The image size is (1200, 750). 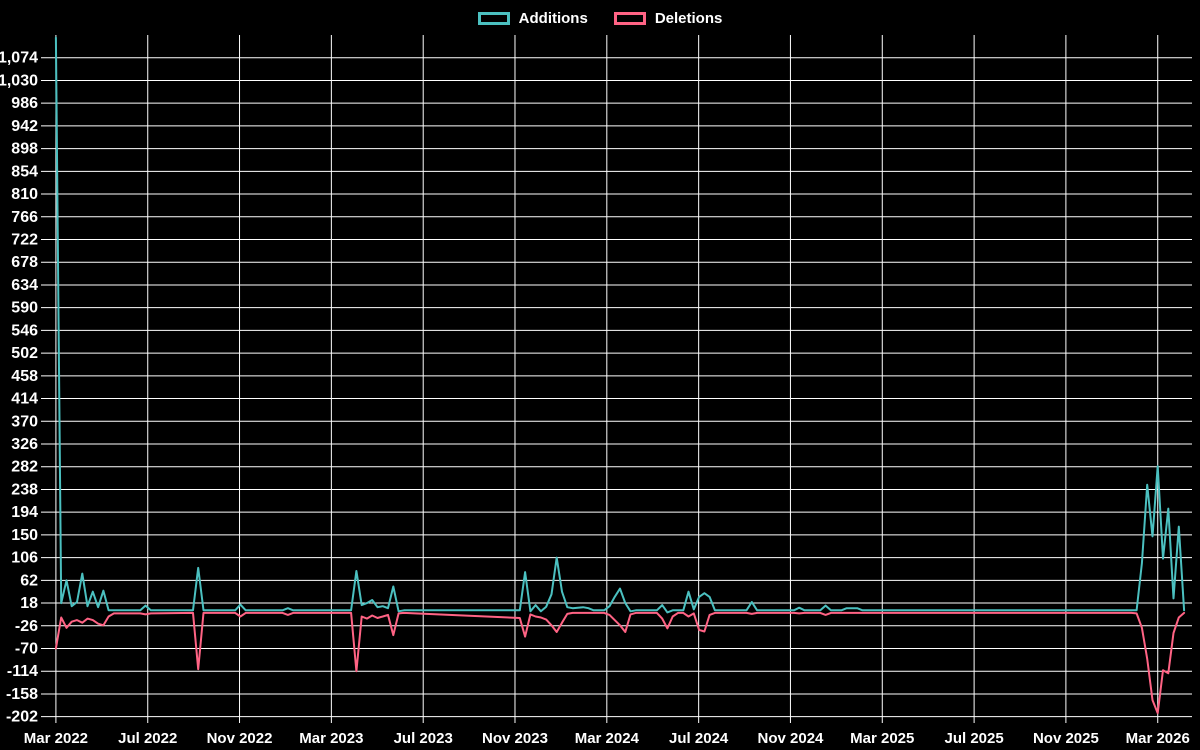 I want to click on y-tick-label: 282, so click(x=24, y=467).